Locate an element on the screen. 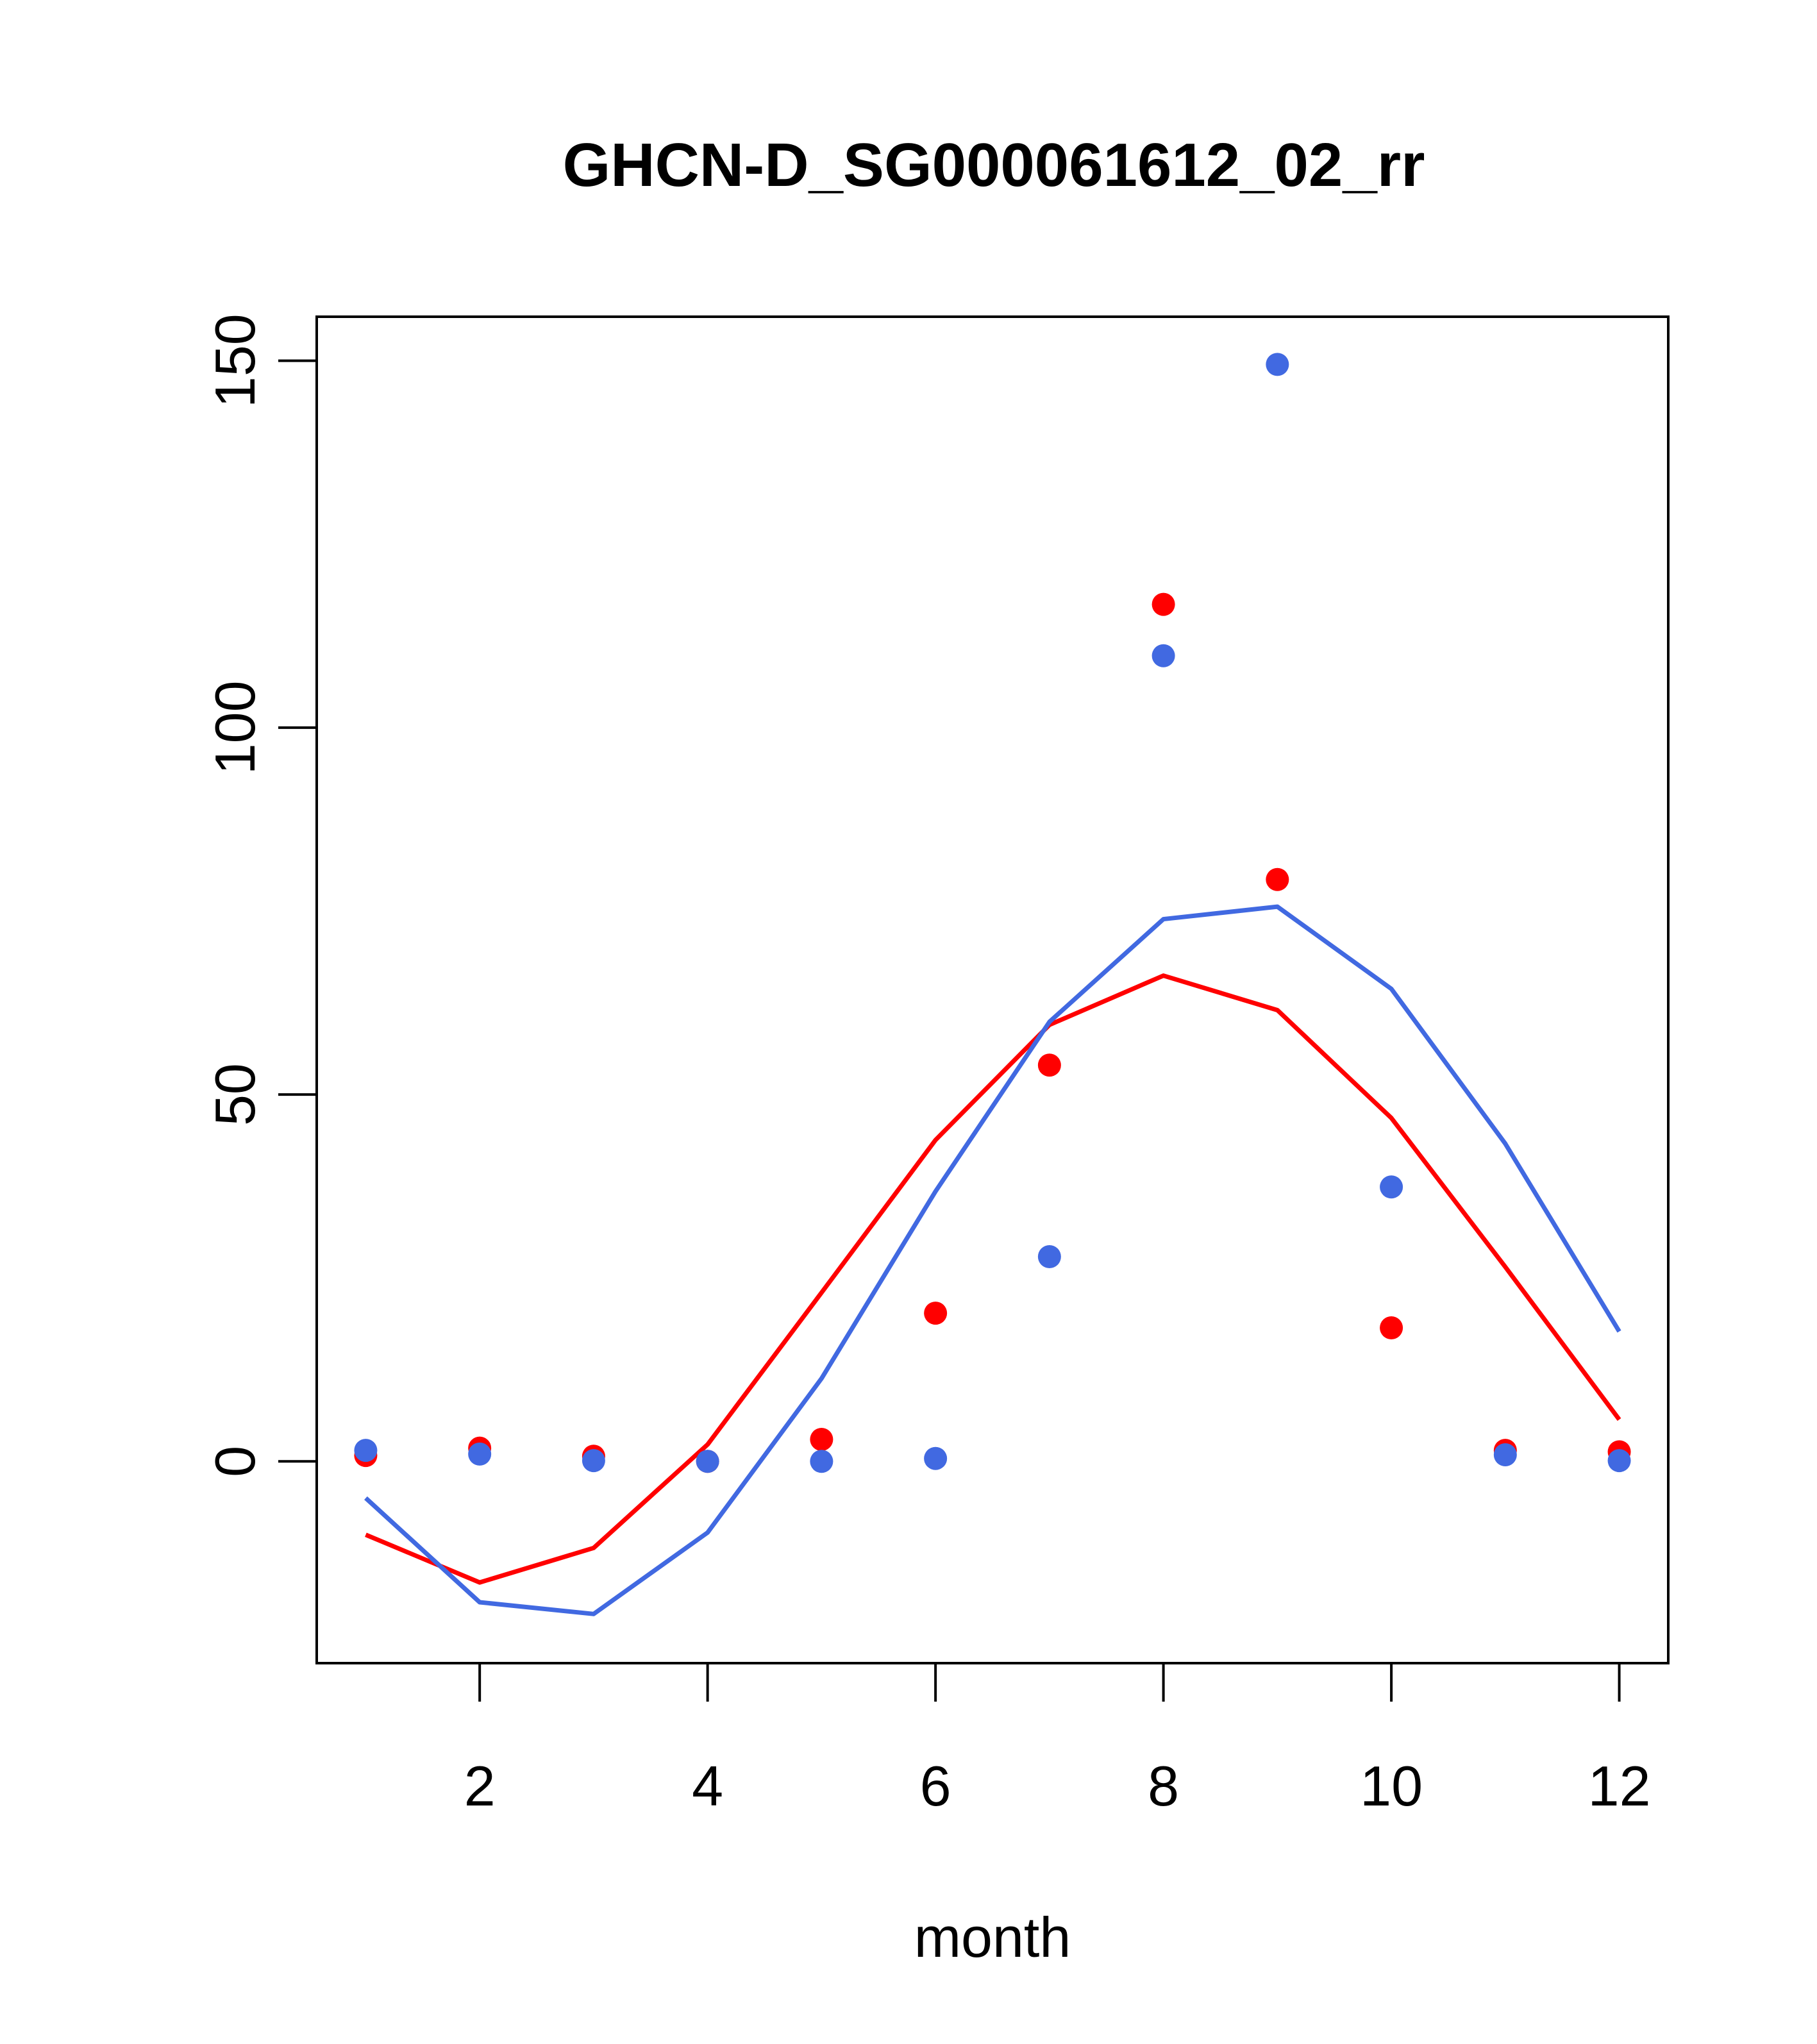 Image resolution: width=1817 pixels, height=2044 pixels. x-tick-label: 8 is located at coordinates (1163, 1786).